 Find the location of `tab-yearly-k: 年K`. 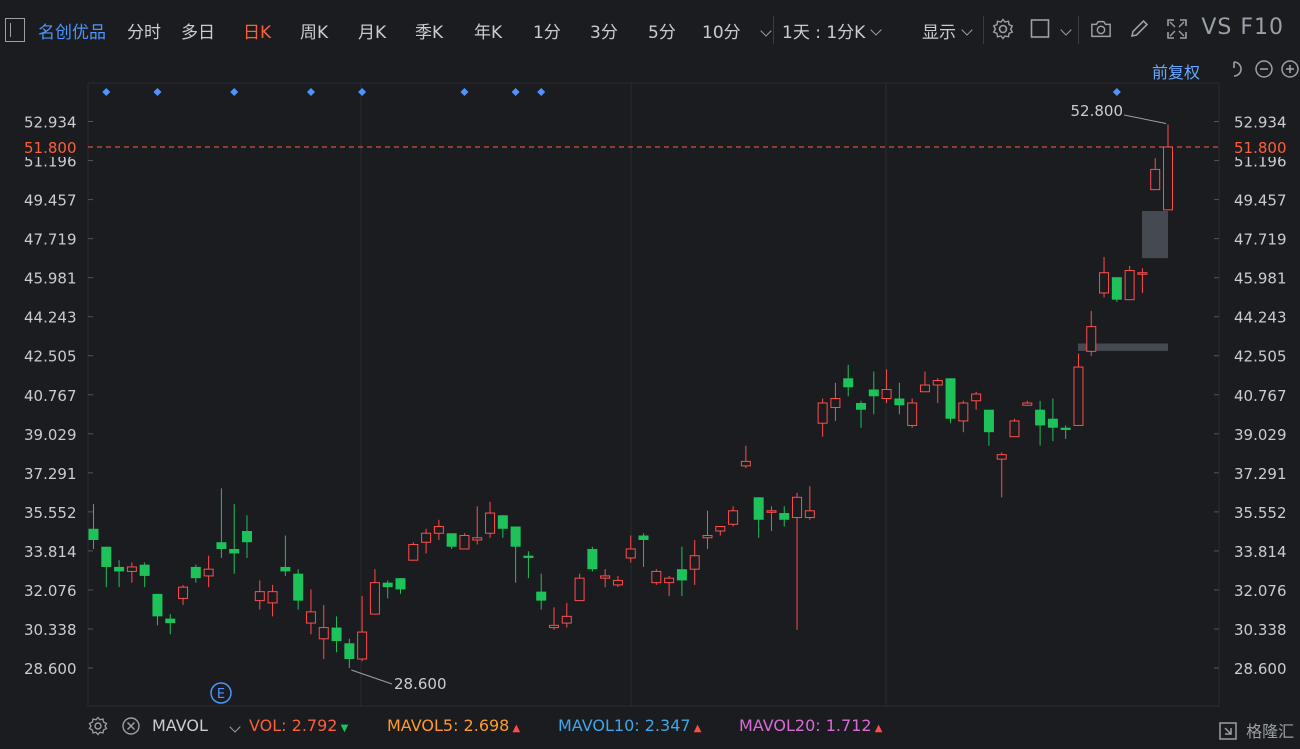

tab-yearly-k: 年K is located at coordinates (488, 33).